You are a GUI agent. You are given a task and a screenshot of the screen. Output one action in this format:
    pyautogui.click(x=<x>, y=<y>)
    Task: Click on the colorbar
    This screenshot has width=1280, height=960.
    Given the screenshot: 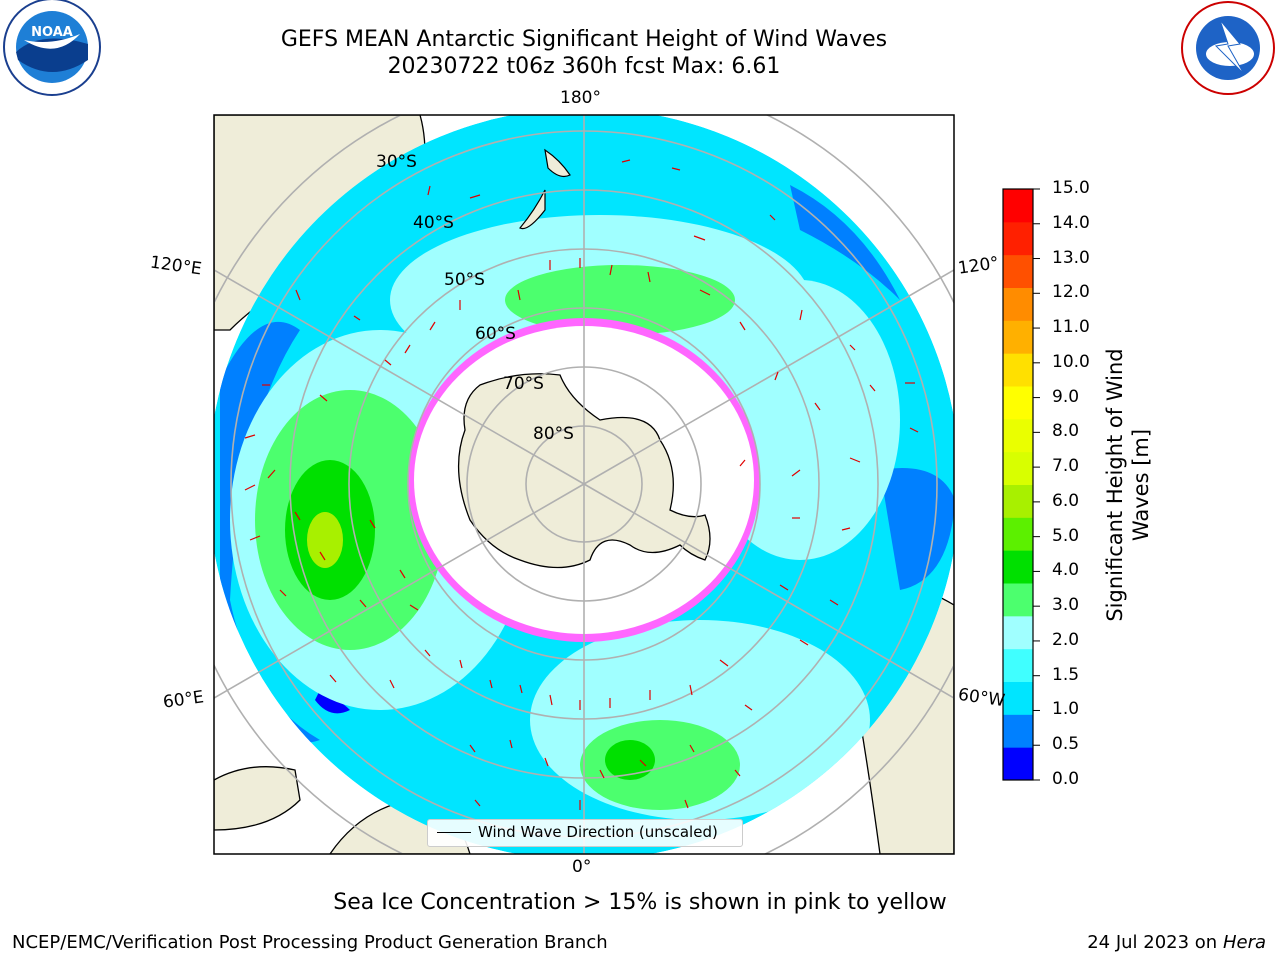 What is the action you would take?
    pyautogui.click(x=1018, y=485)
    